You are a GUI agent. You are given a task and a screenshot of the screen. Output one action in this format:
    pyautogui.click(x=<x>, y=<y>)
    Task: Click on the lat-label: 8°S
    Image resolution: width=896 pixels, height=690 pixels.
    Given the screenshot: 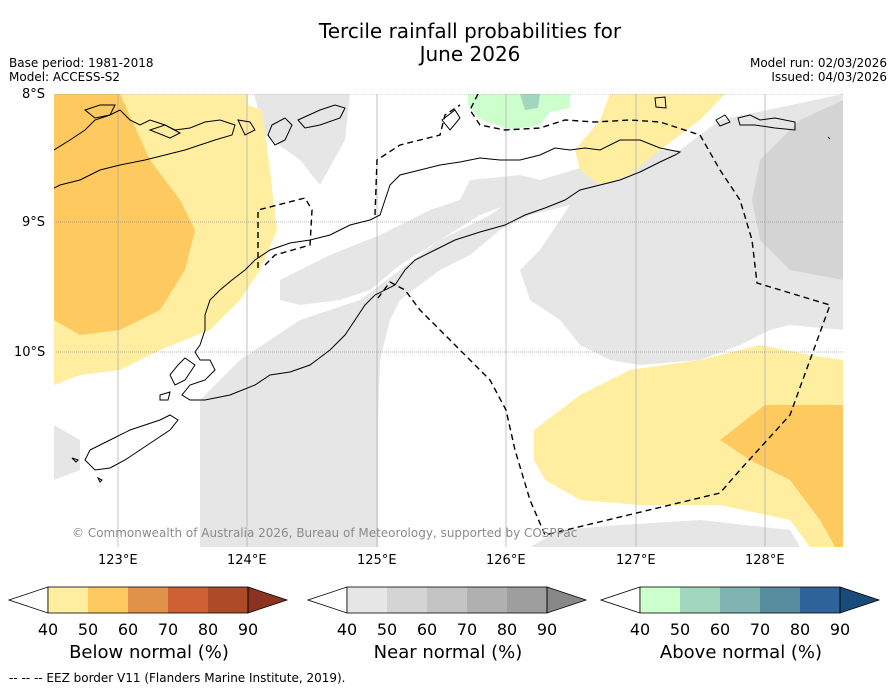 What is the action you would take?
    pyautogui.click(x=34, y=94)
    